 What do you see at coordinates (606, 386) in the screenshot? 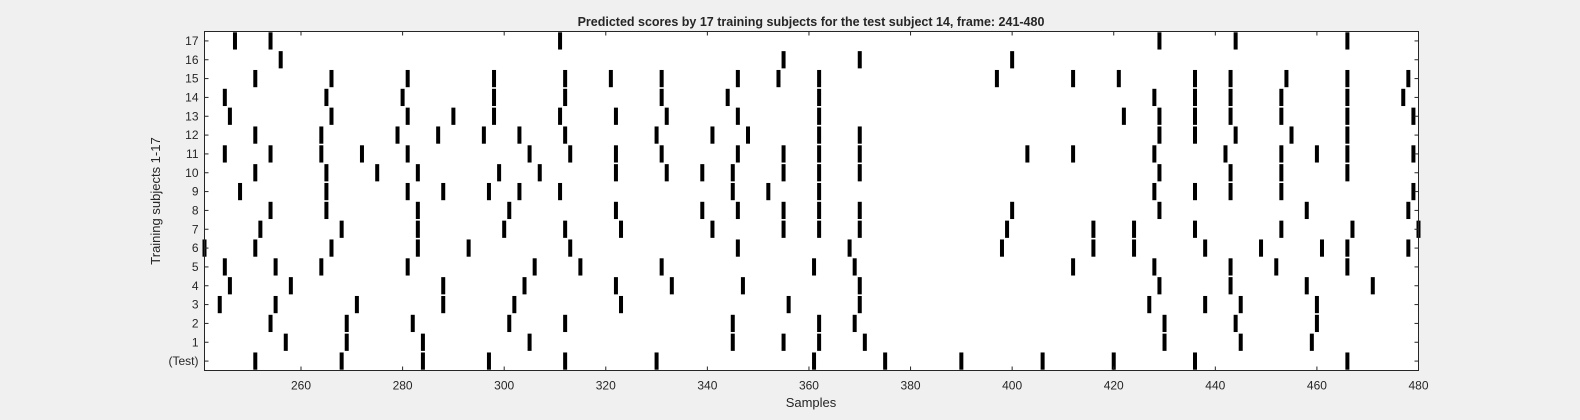
I see `x-tick-label: 320` at bounding box center [606, 386].